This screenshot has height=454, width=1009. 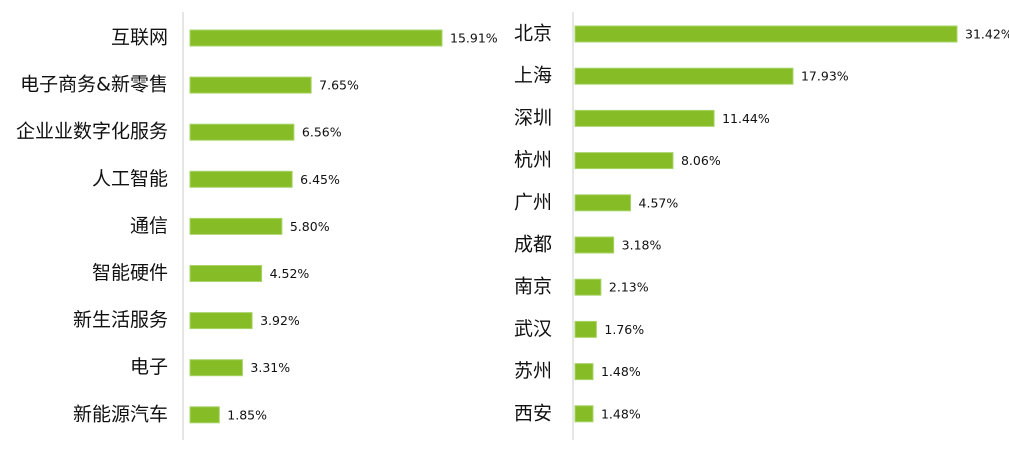 I want to click on value-label: 17.93%, so click(x=825, y=76).